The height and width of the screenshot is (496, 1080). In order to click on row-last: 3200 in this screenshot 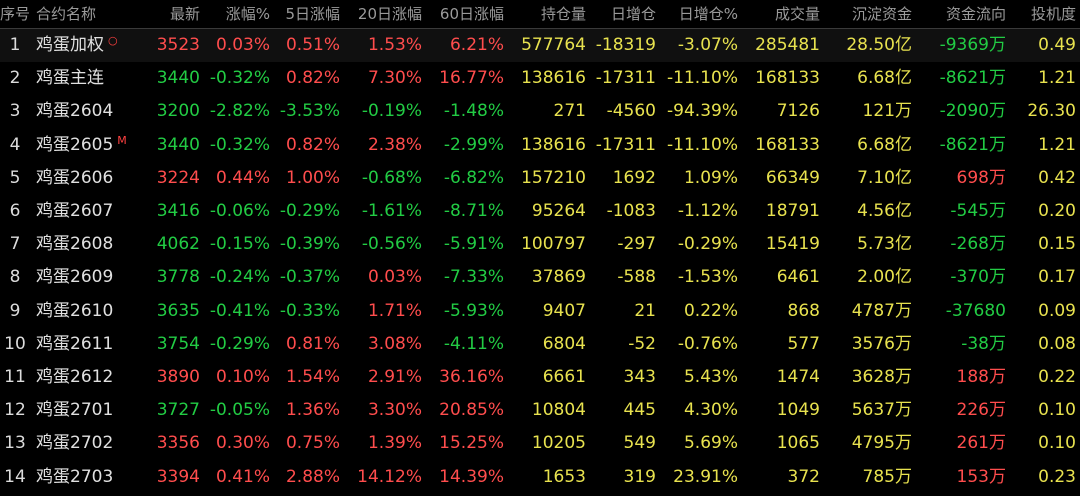, I will do `click(178, 111)`.